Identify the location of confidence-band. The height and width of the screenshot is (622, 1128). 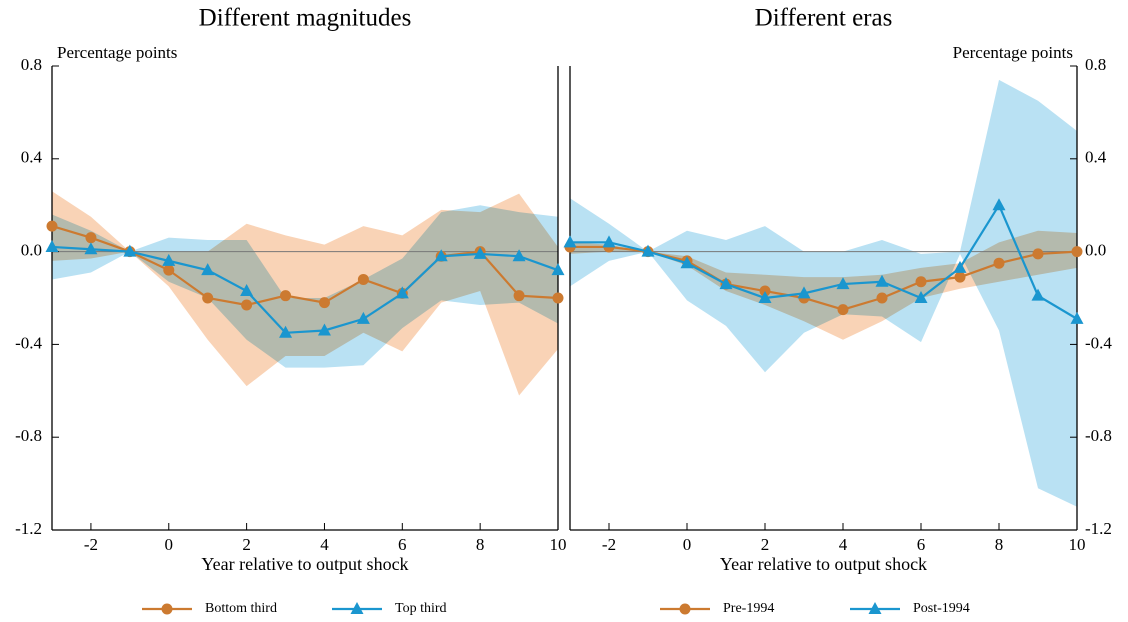
(305, 286).